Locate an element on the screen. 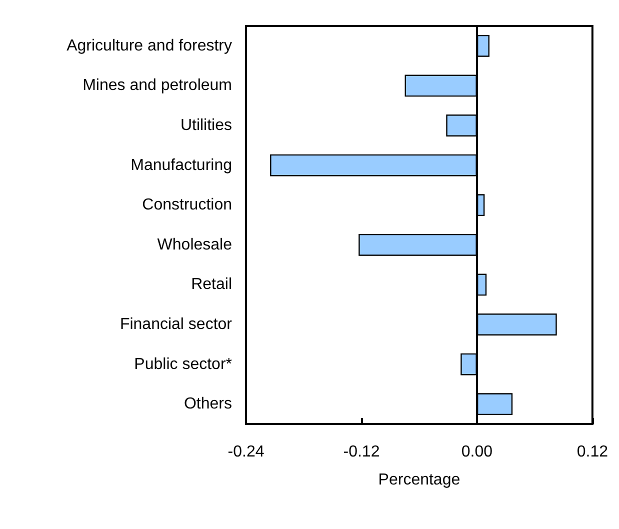  y-tick-label: Agriculture and forestry is located at coordinates (149, 45).